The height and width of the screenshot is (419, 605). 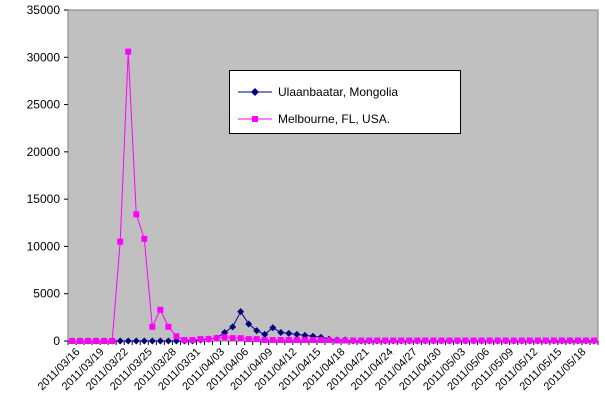 What do you see at coordinates (56, 341) in the screenshot?
I see `y-tick-label: 0` at bounding box center [56, 341].